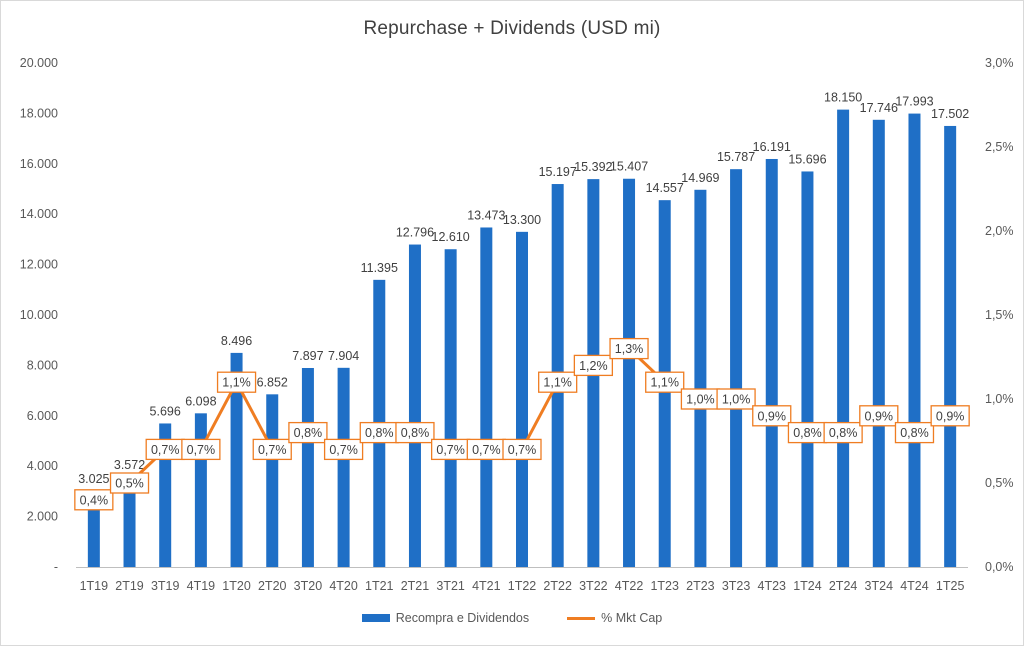  I want to click on legend-swatch-line, so click(581, 618).